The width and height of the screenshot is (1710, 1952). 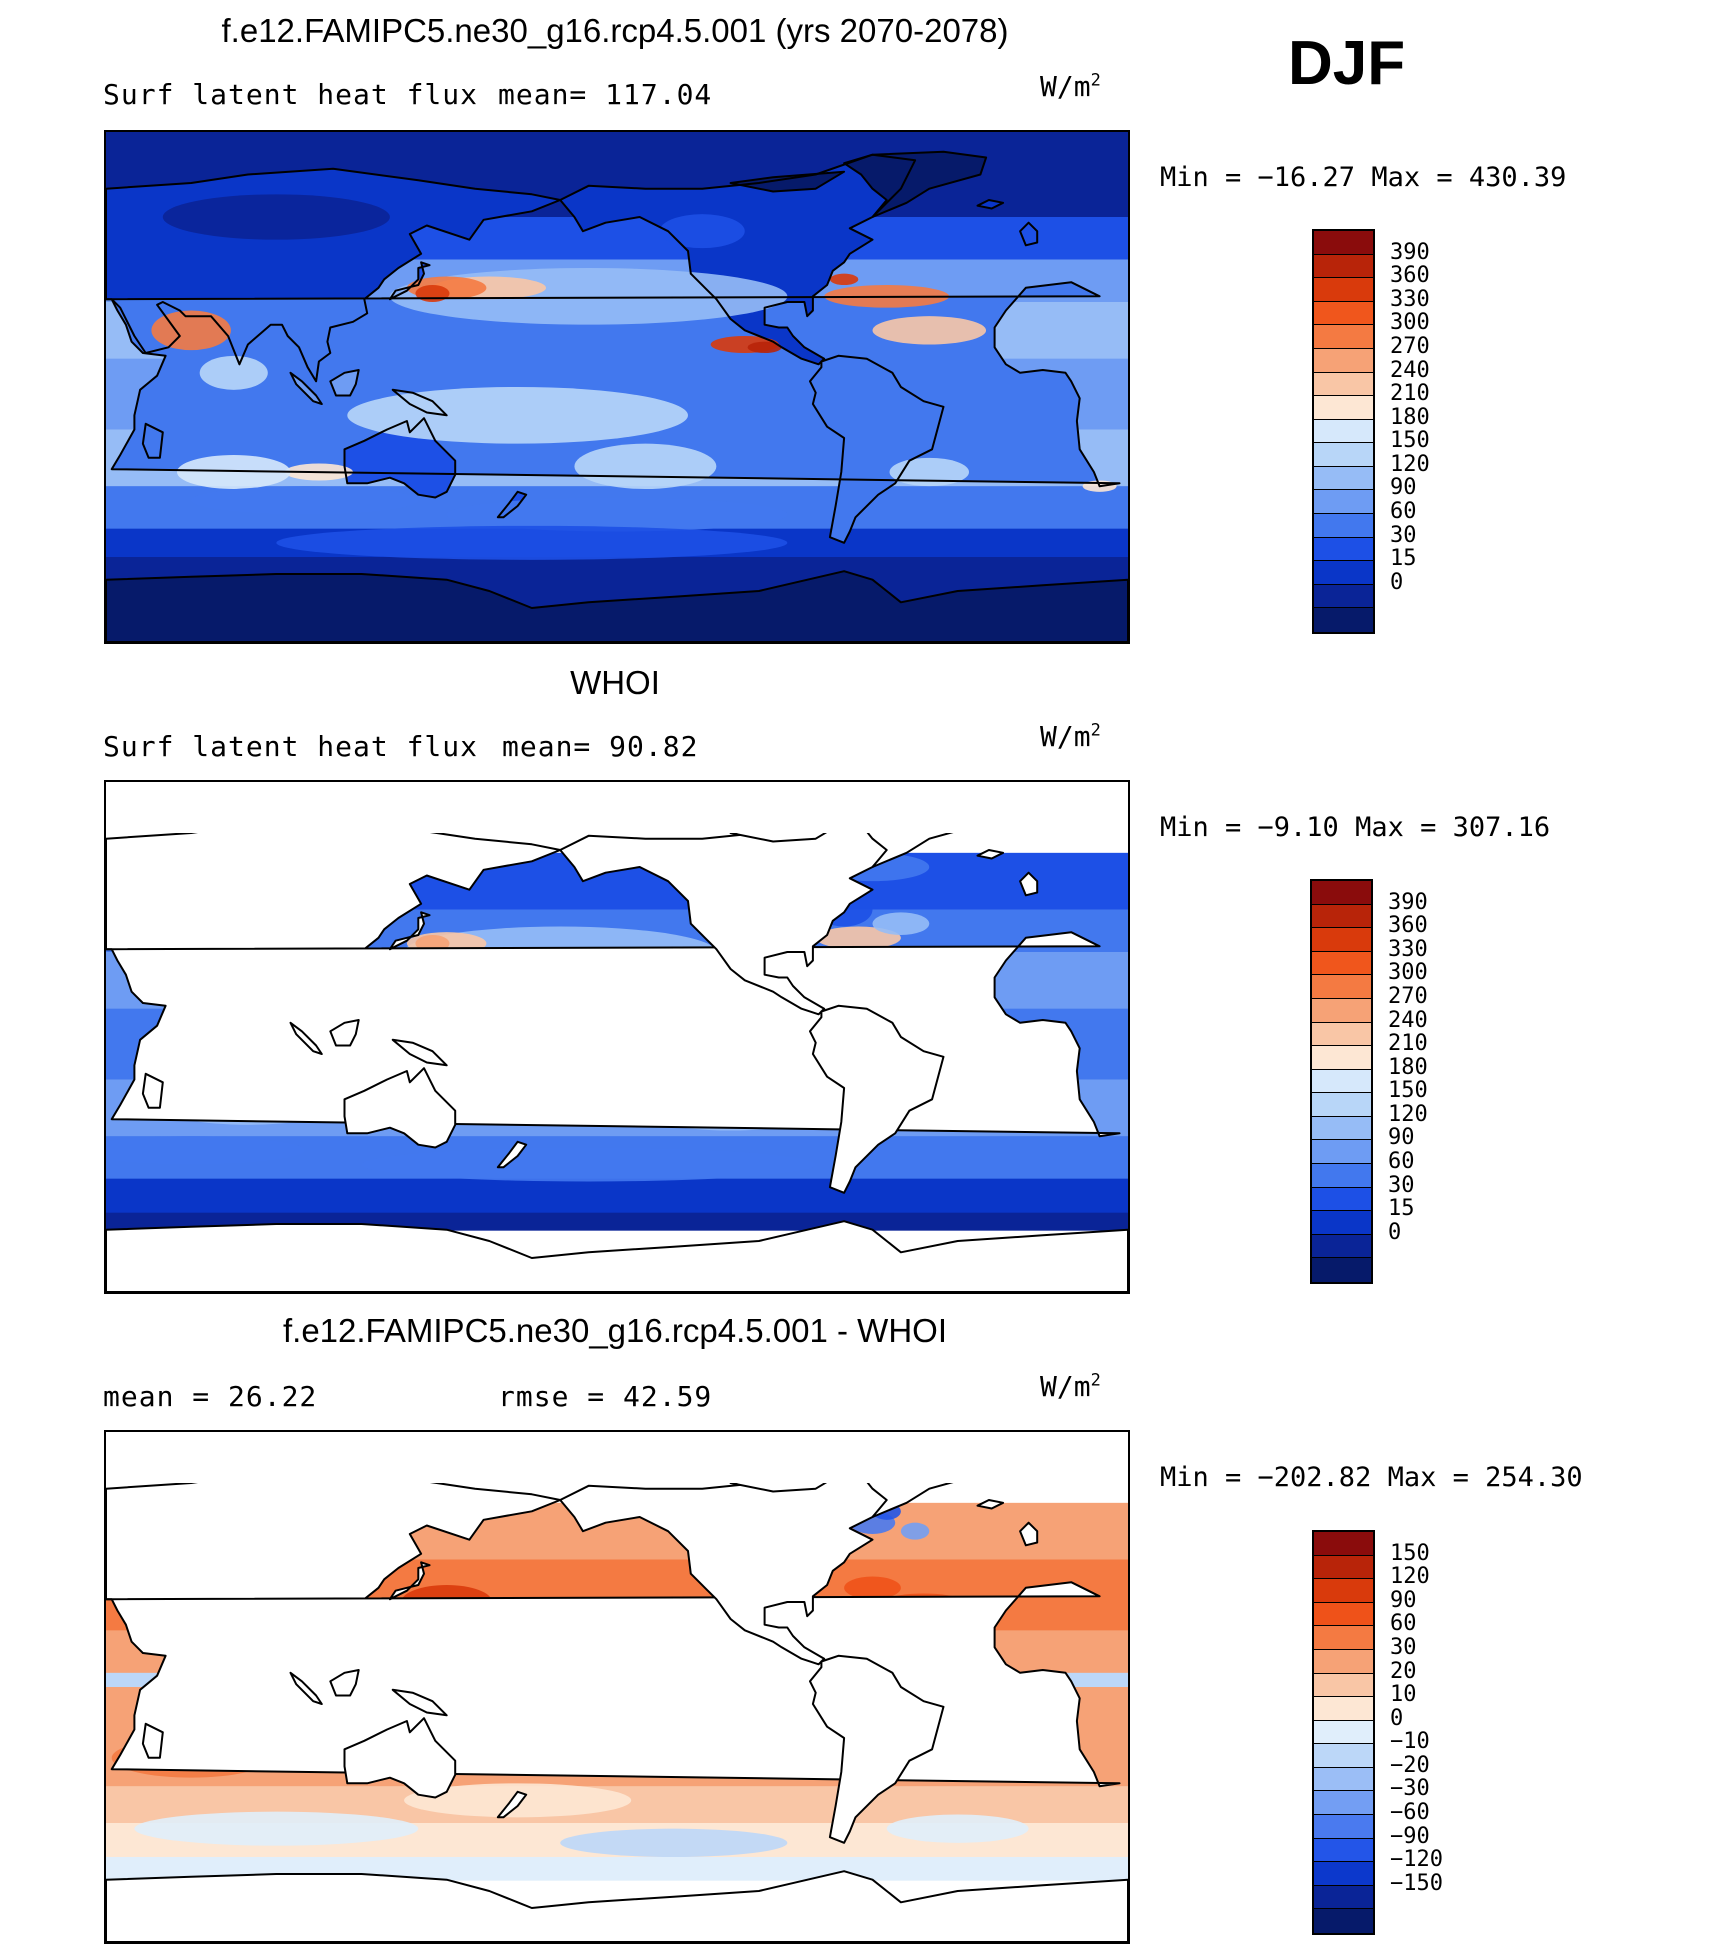 I want to click on panel-2-variable-label: Surf latent heat flux, so click(x=291, y=746).